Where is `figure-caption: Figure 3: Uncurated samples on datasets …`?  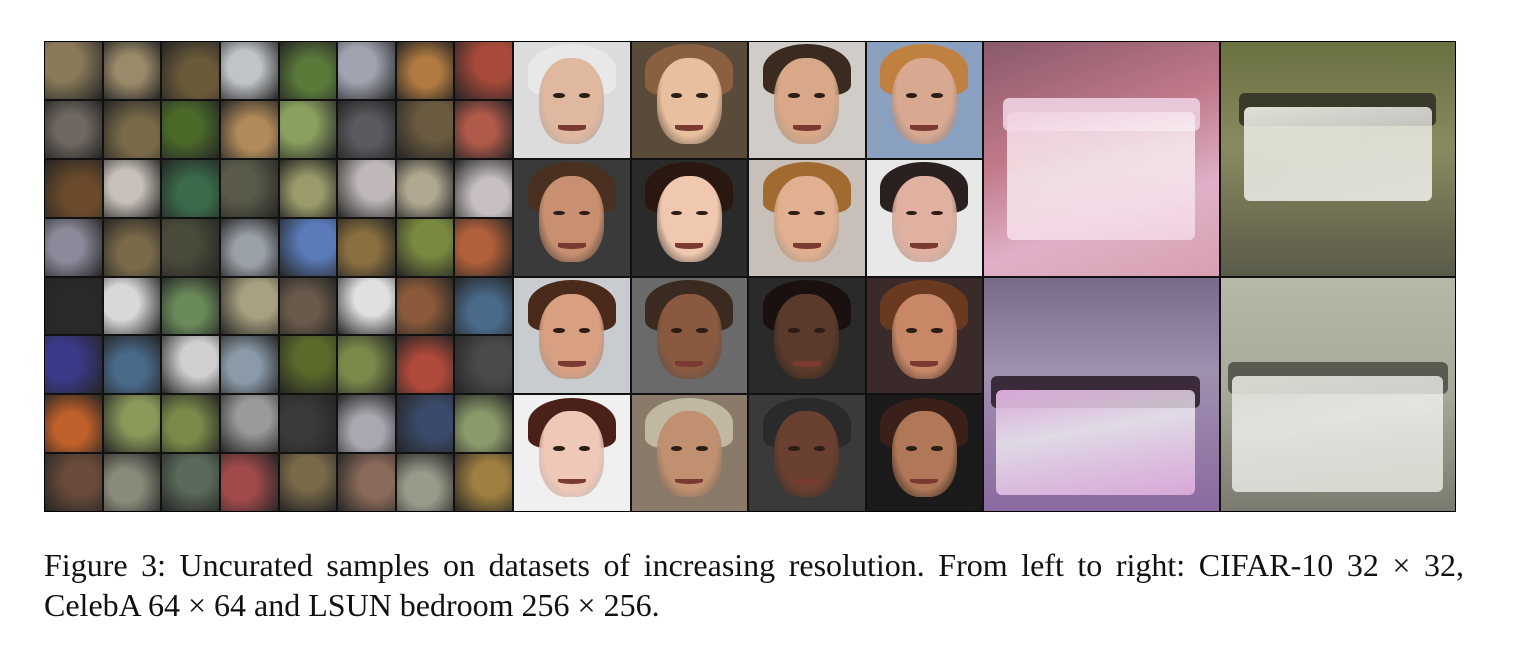
figure-caption: Figure 3: Uncurated samples on datasets … is located at coordinates (754, 585).